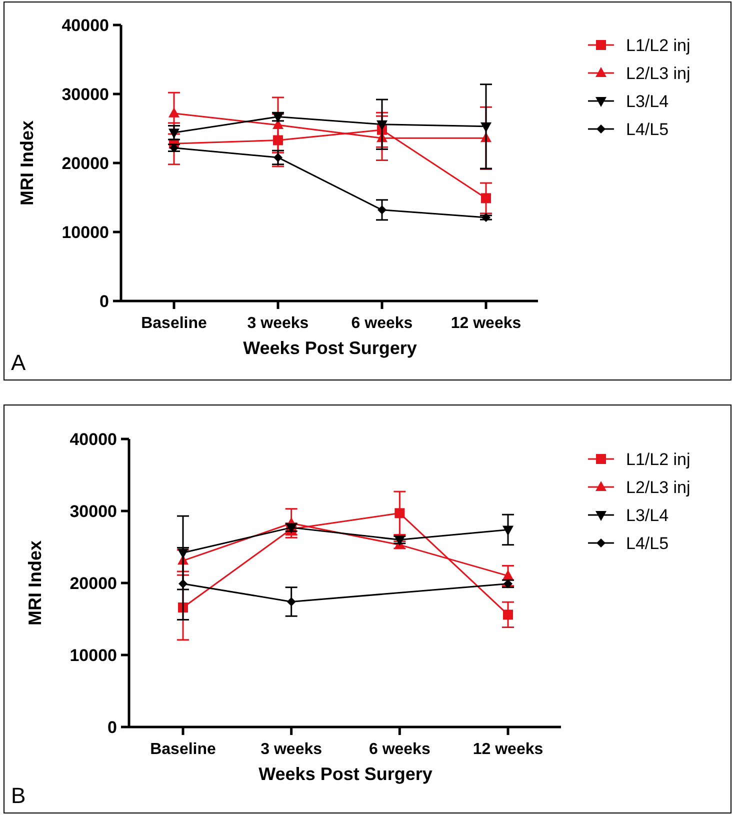 The width and height of the screenshot is (736, 815). I want to click on text: A, so click(18, 362).